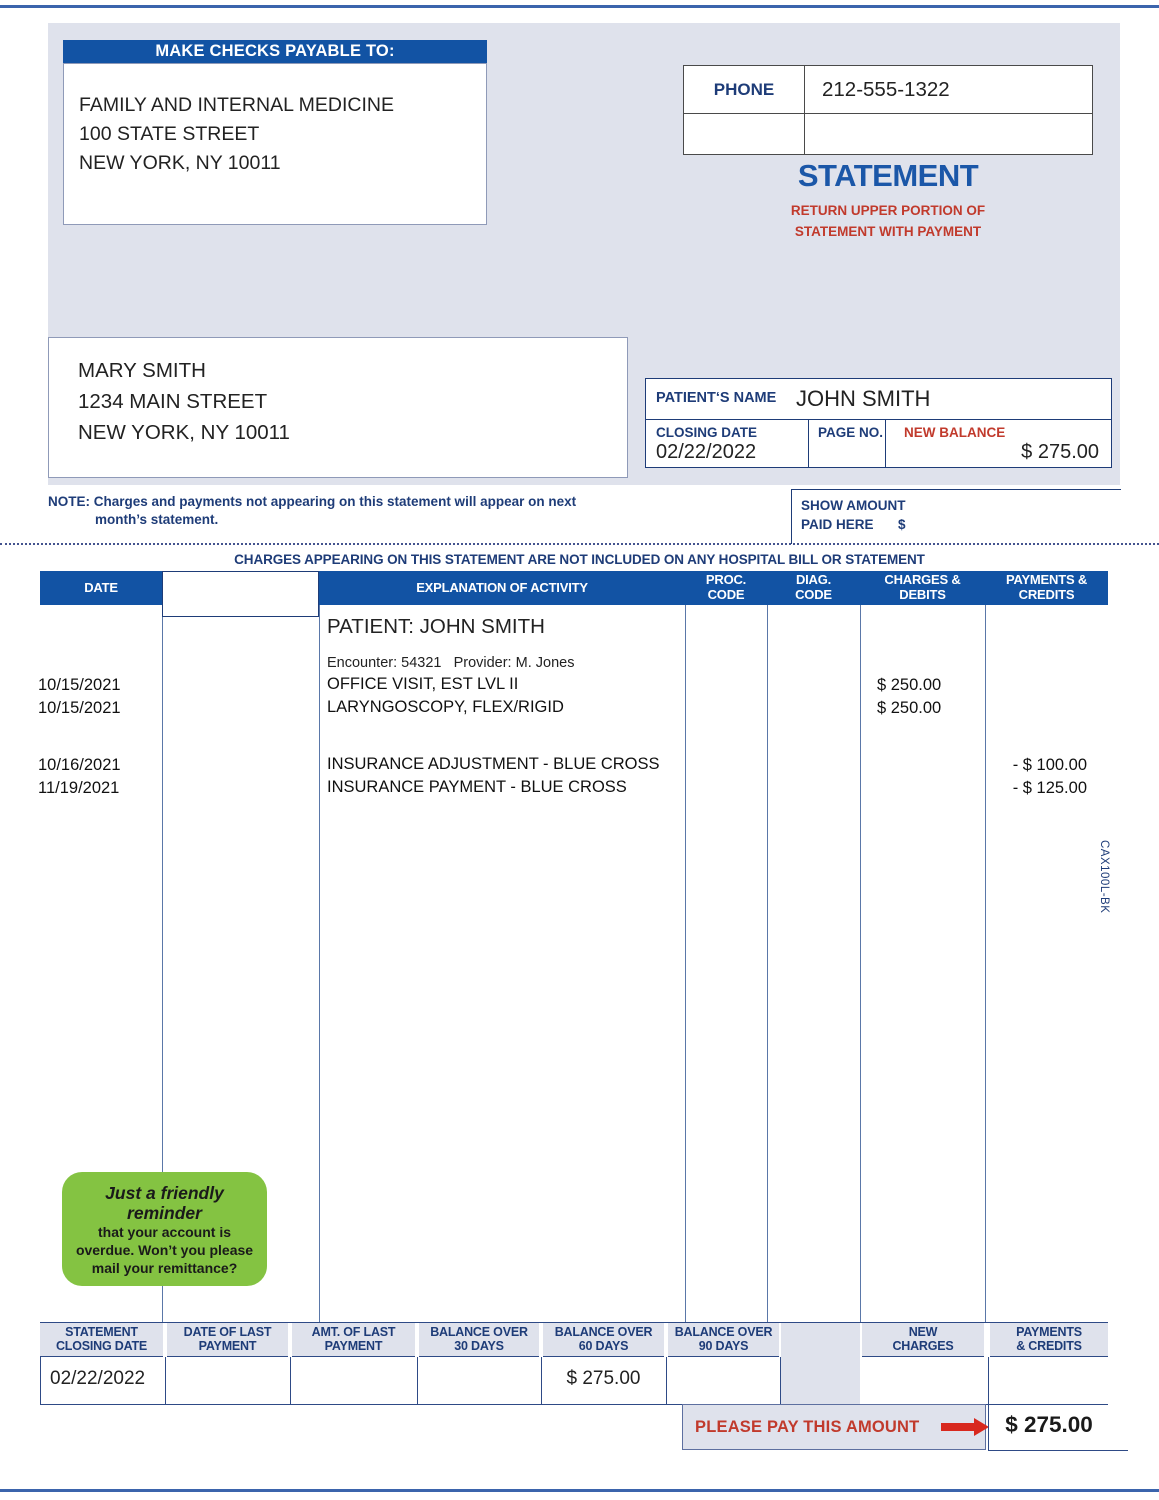 The image size is (1159, 1500). I want to click on row-description: OFFICE VISIT, EST LVL II, so click(423, 684).